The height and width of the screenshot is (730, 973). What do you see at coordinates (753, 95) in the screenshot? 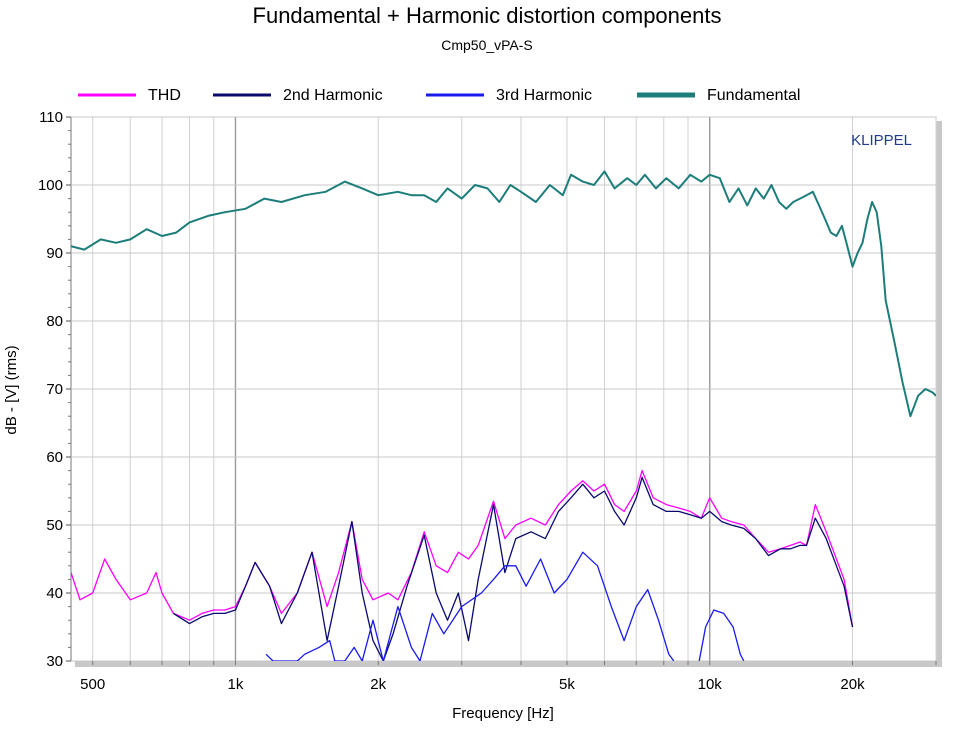
I see `legend-label: Fundamental` at bounding box center [753, 95].